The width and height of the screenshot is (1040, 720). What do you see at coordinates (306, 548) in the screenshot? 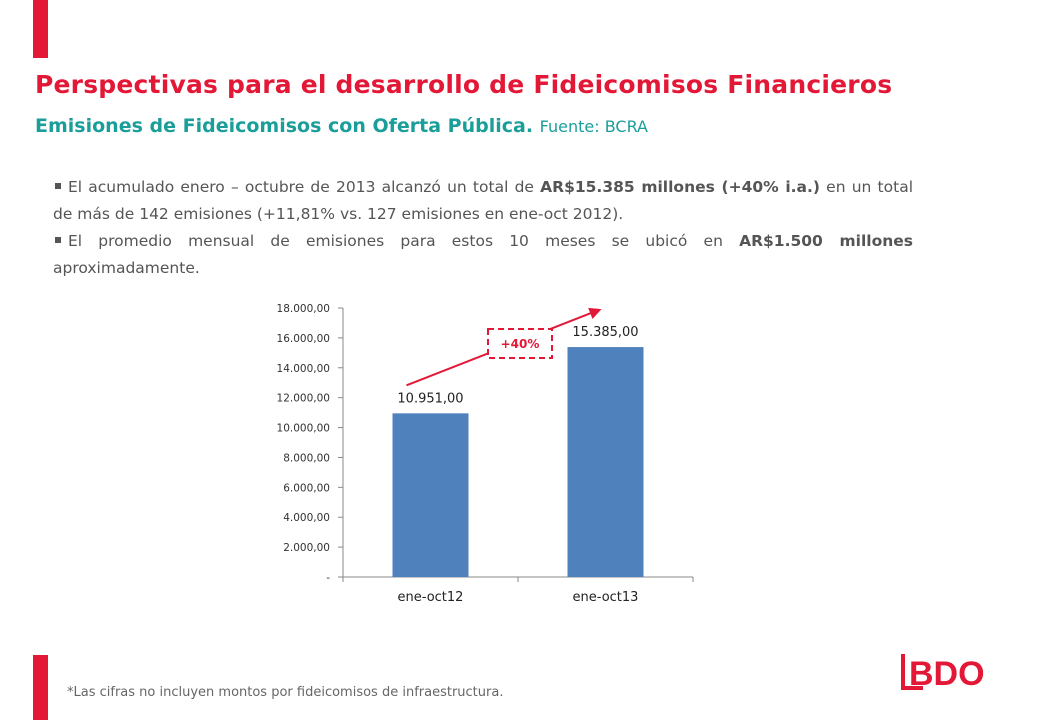
I see `y-tick-label: 2.000,00` at bounding box center [306, 548].